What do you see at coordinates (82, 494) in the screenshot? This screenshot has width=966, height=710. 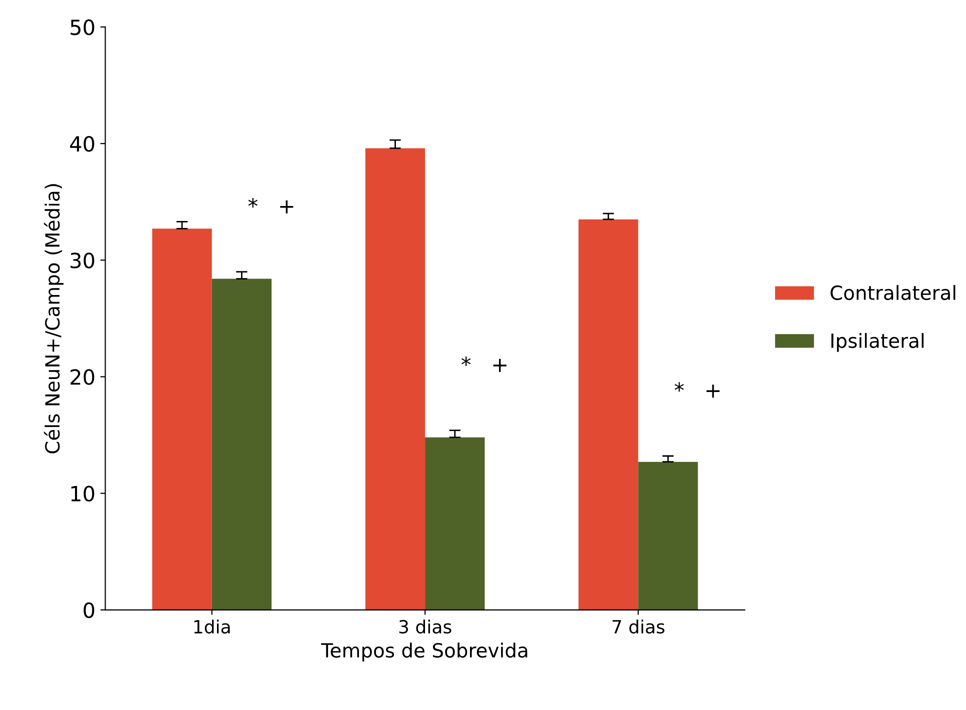 I see `y-tick-label: 10` at bounding box center [82, 494].